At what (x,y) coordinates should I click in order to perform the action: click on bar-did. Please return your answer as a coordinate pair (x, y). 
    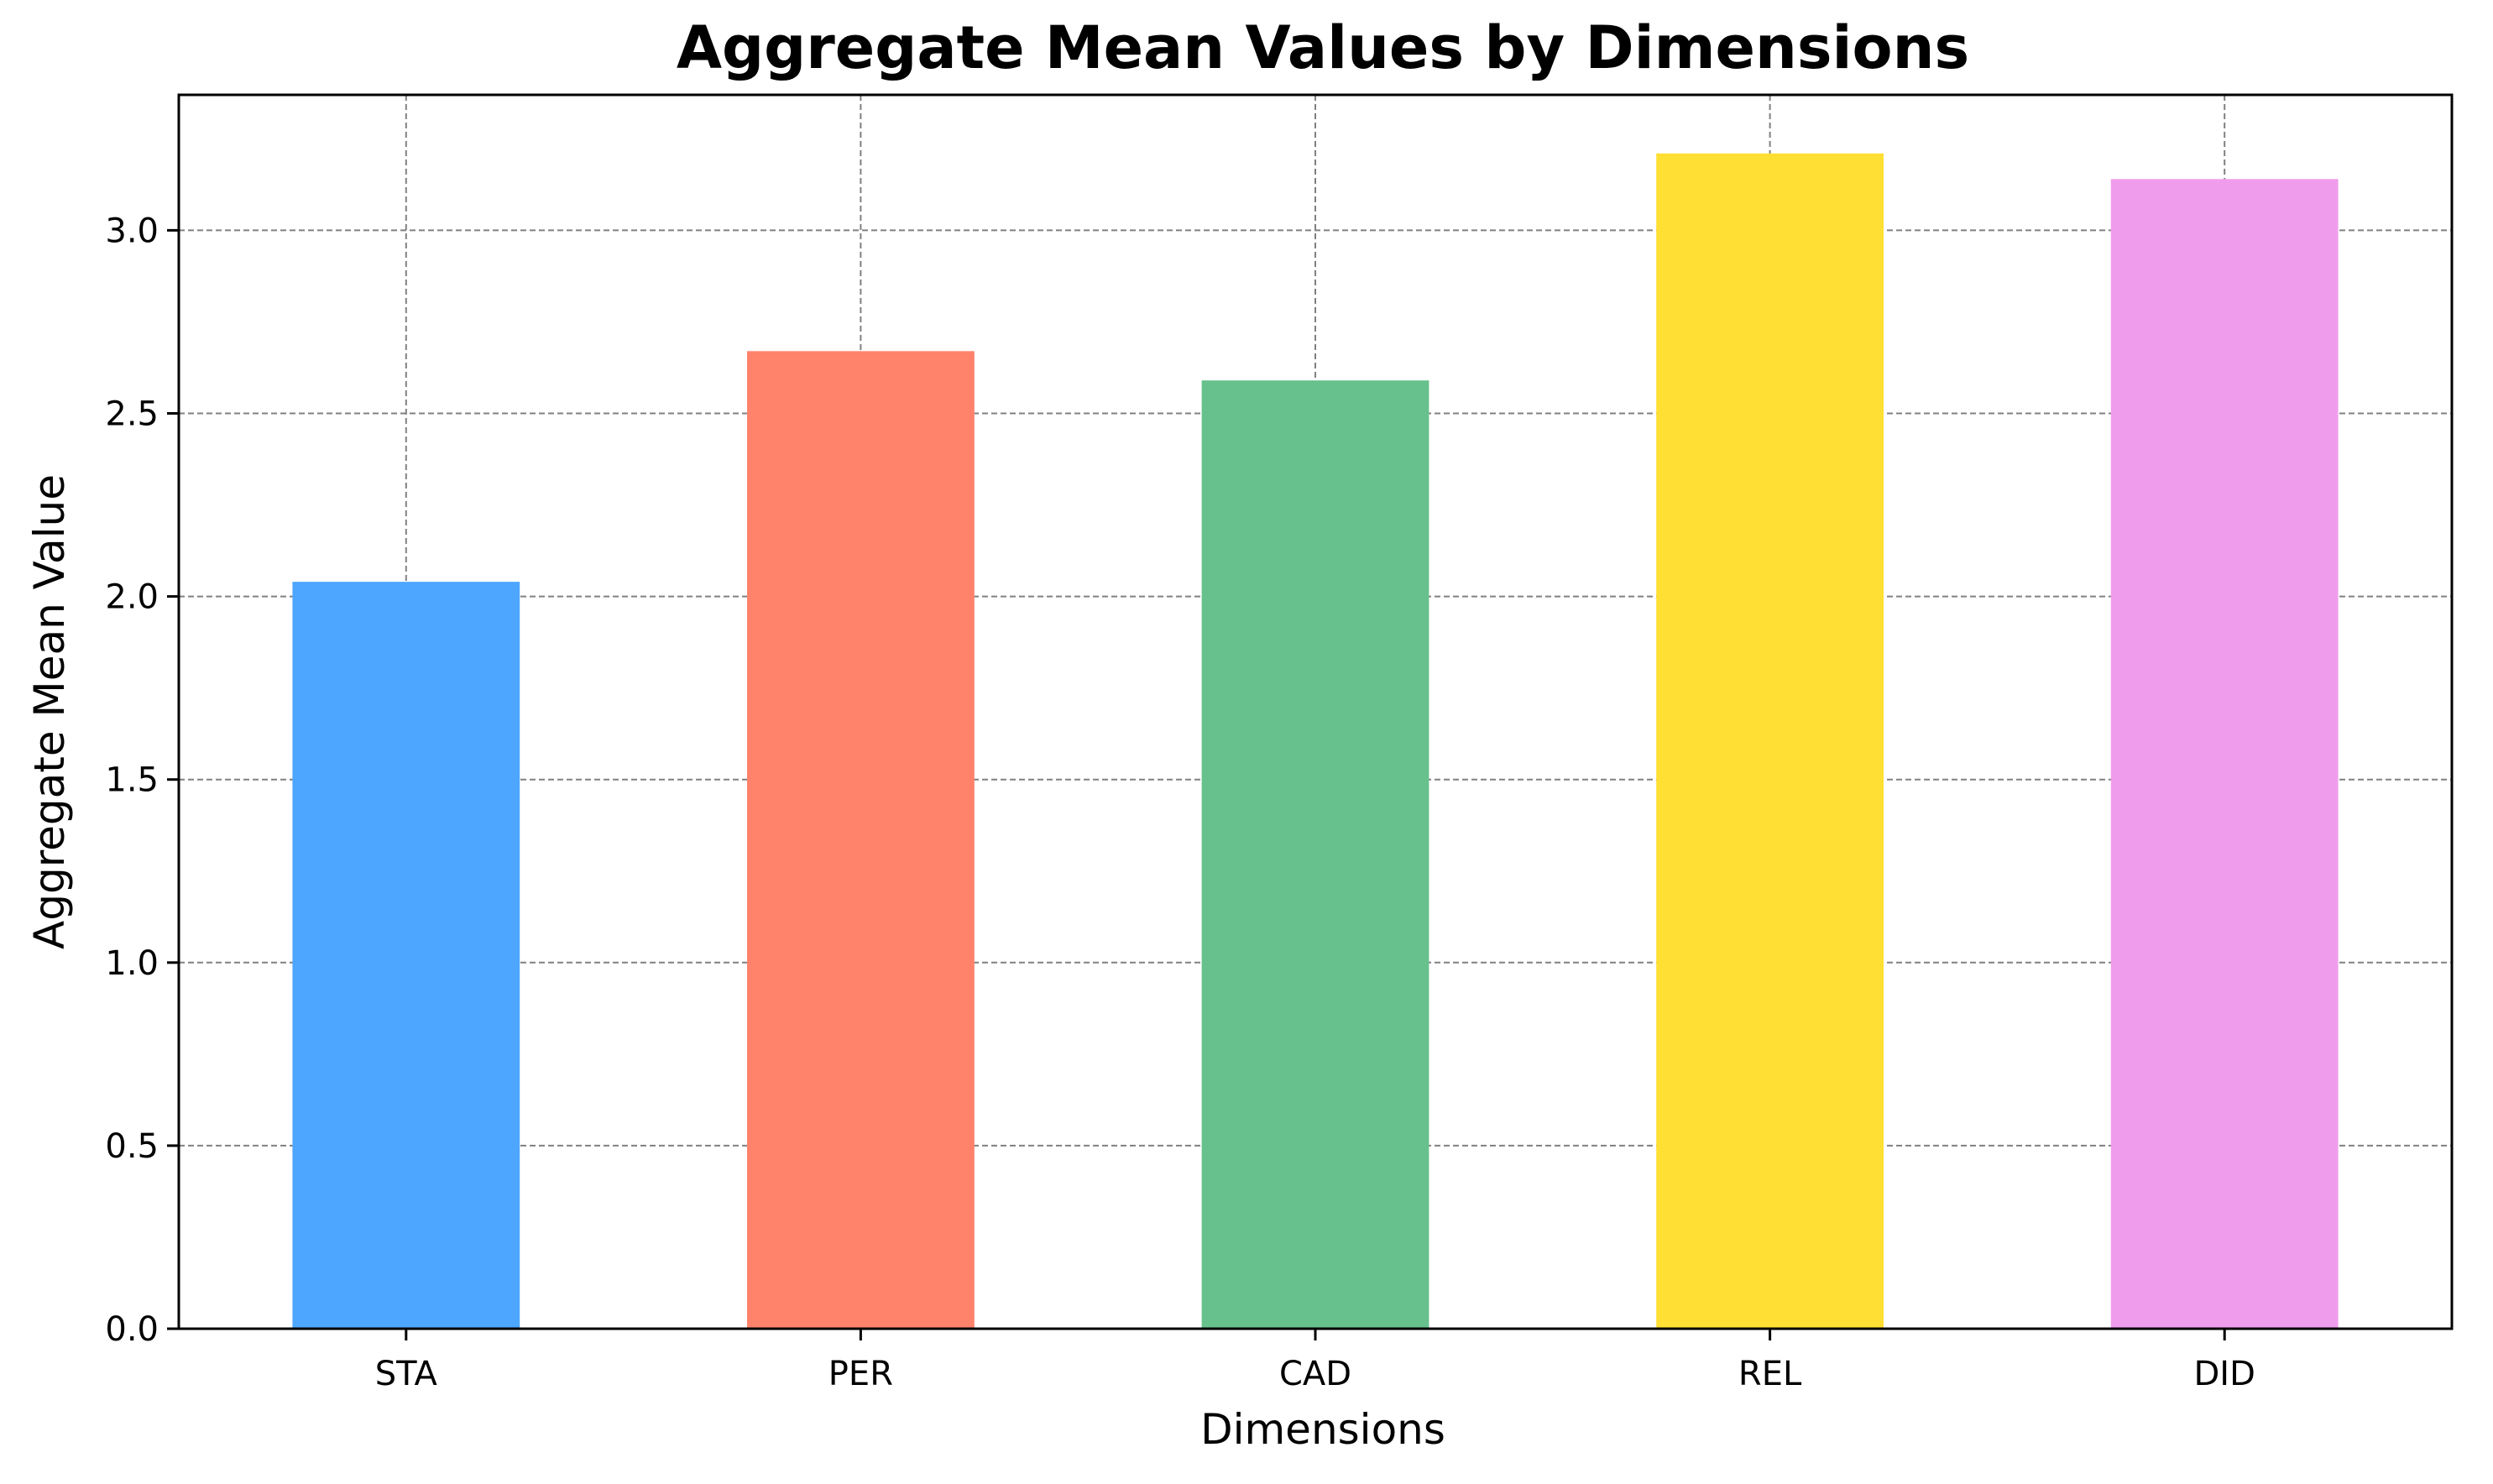
    Looking at the image, I should click on (2224, 754).